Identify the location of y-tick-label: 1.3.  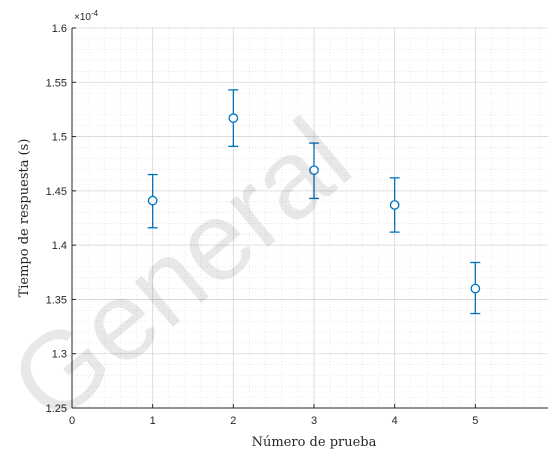
(59, 355).